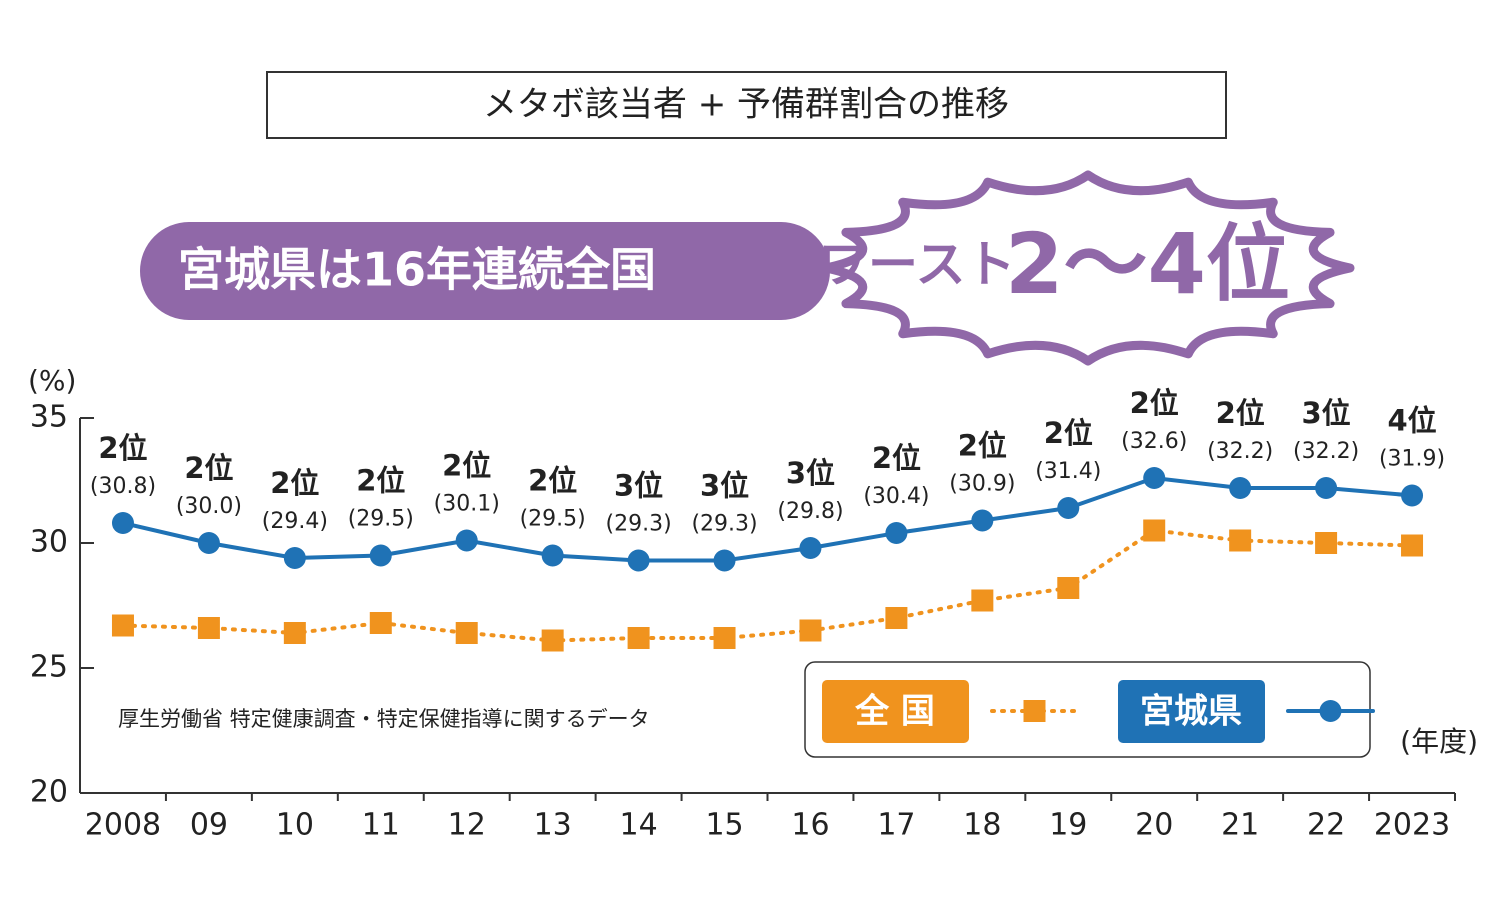 This screenshot has height=923, width=1500. I want to click on value-label: (29.4), so click(295, 521).